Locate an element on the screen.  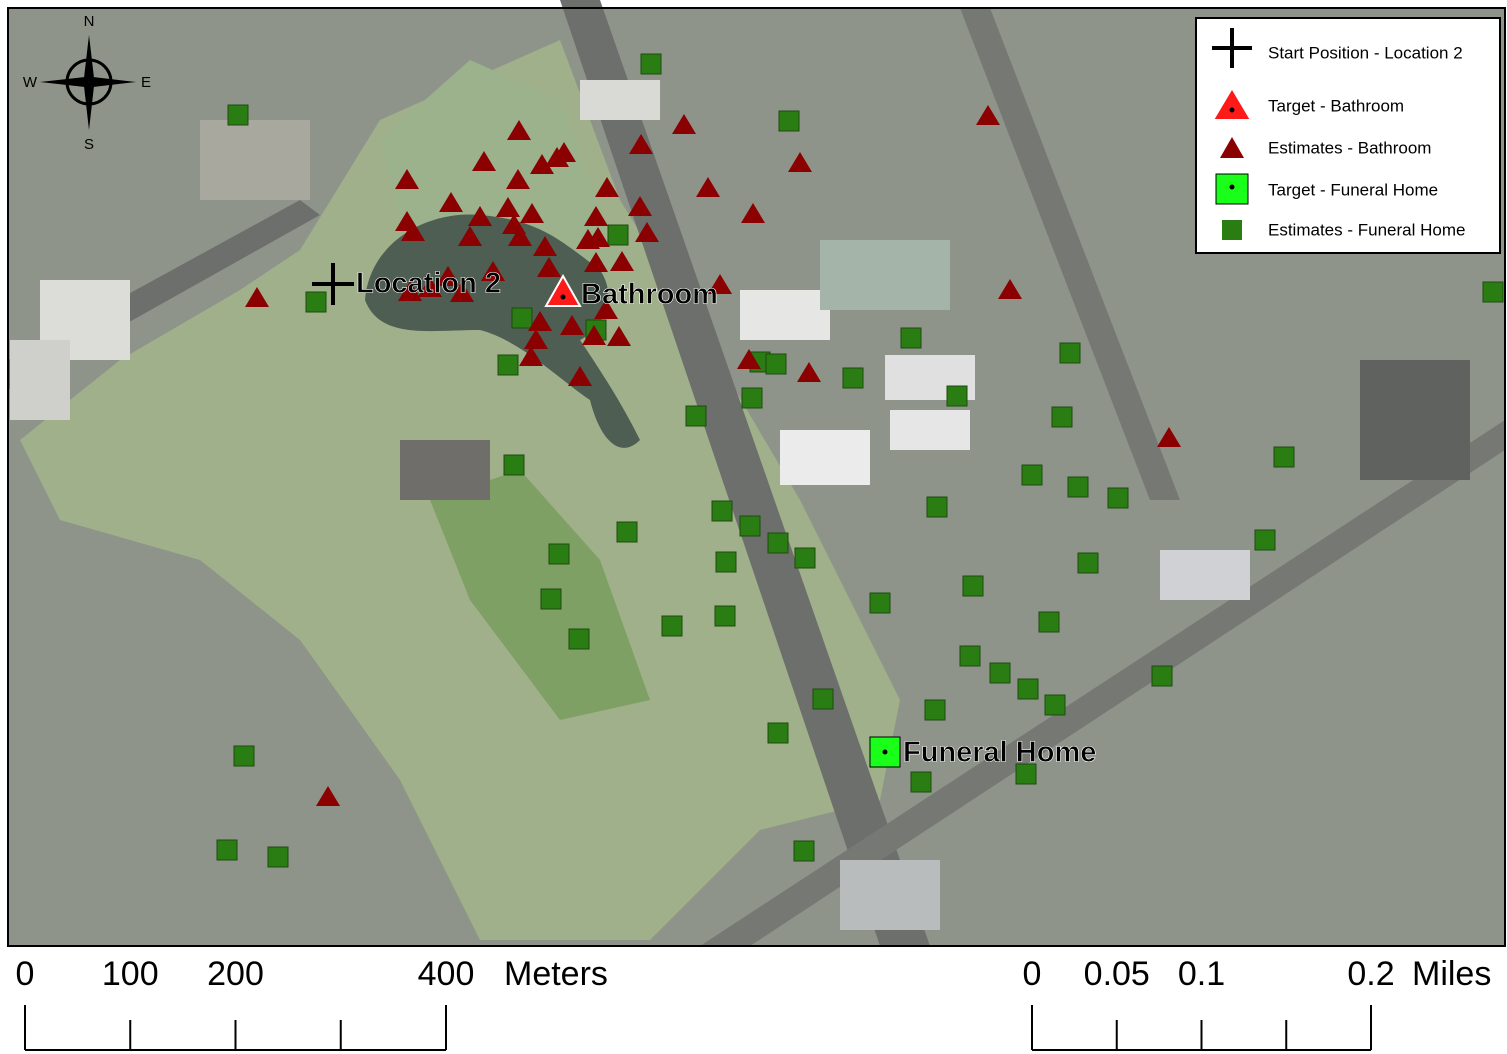
legend-label: Target - Bathroom is located at coordinates (1336, 105).